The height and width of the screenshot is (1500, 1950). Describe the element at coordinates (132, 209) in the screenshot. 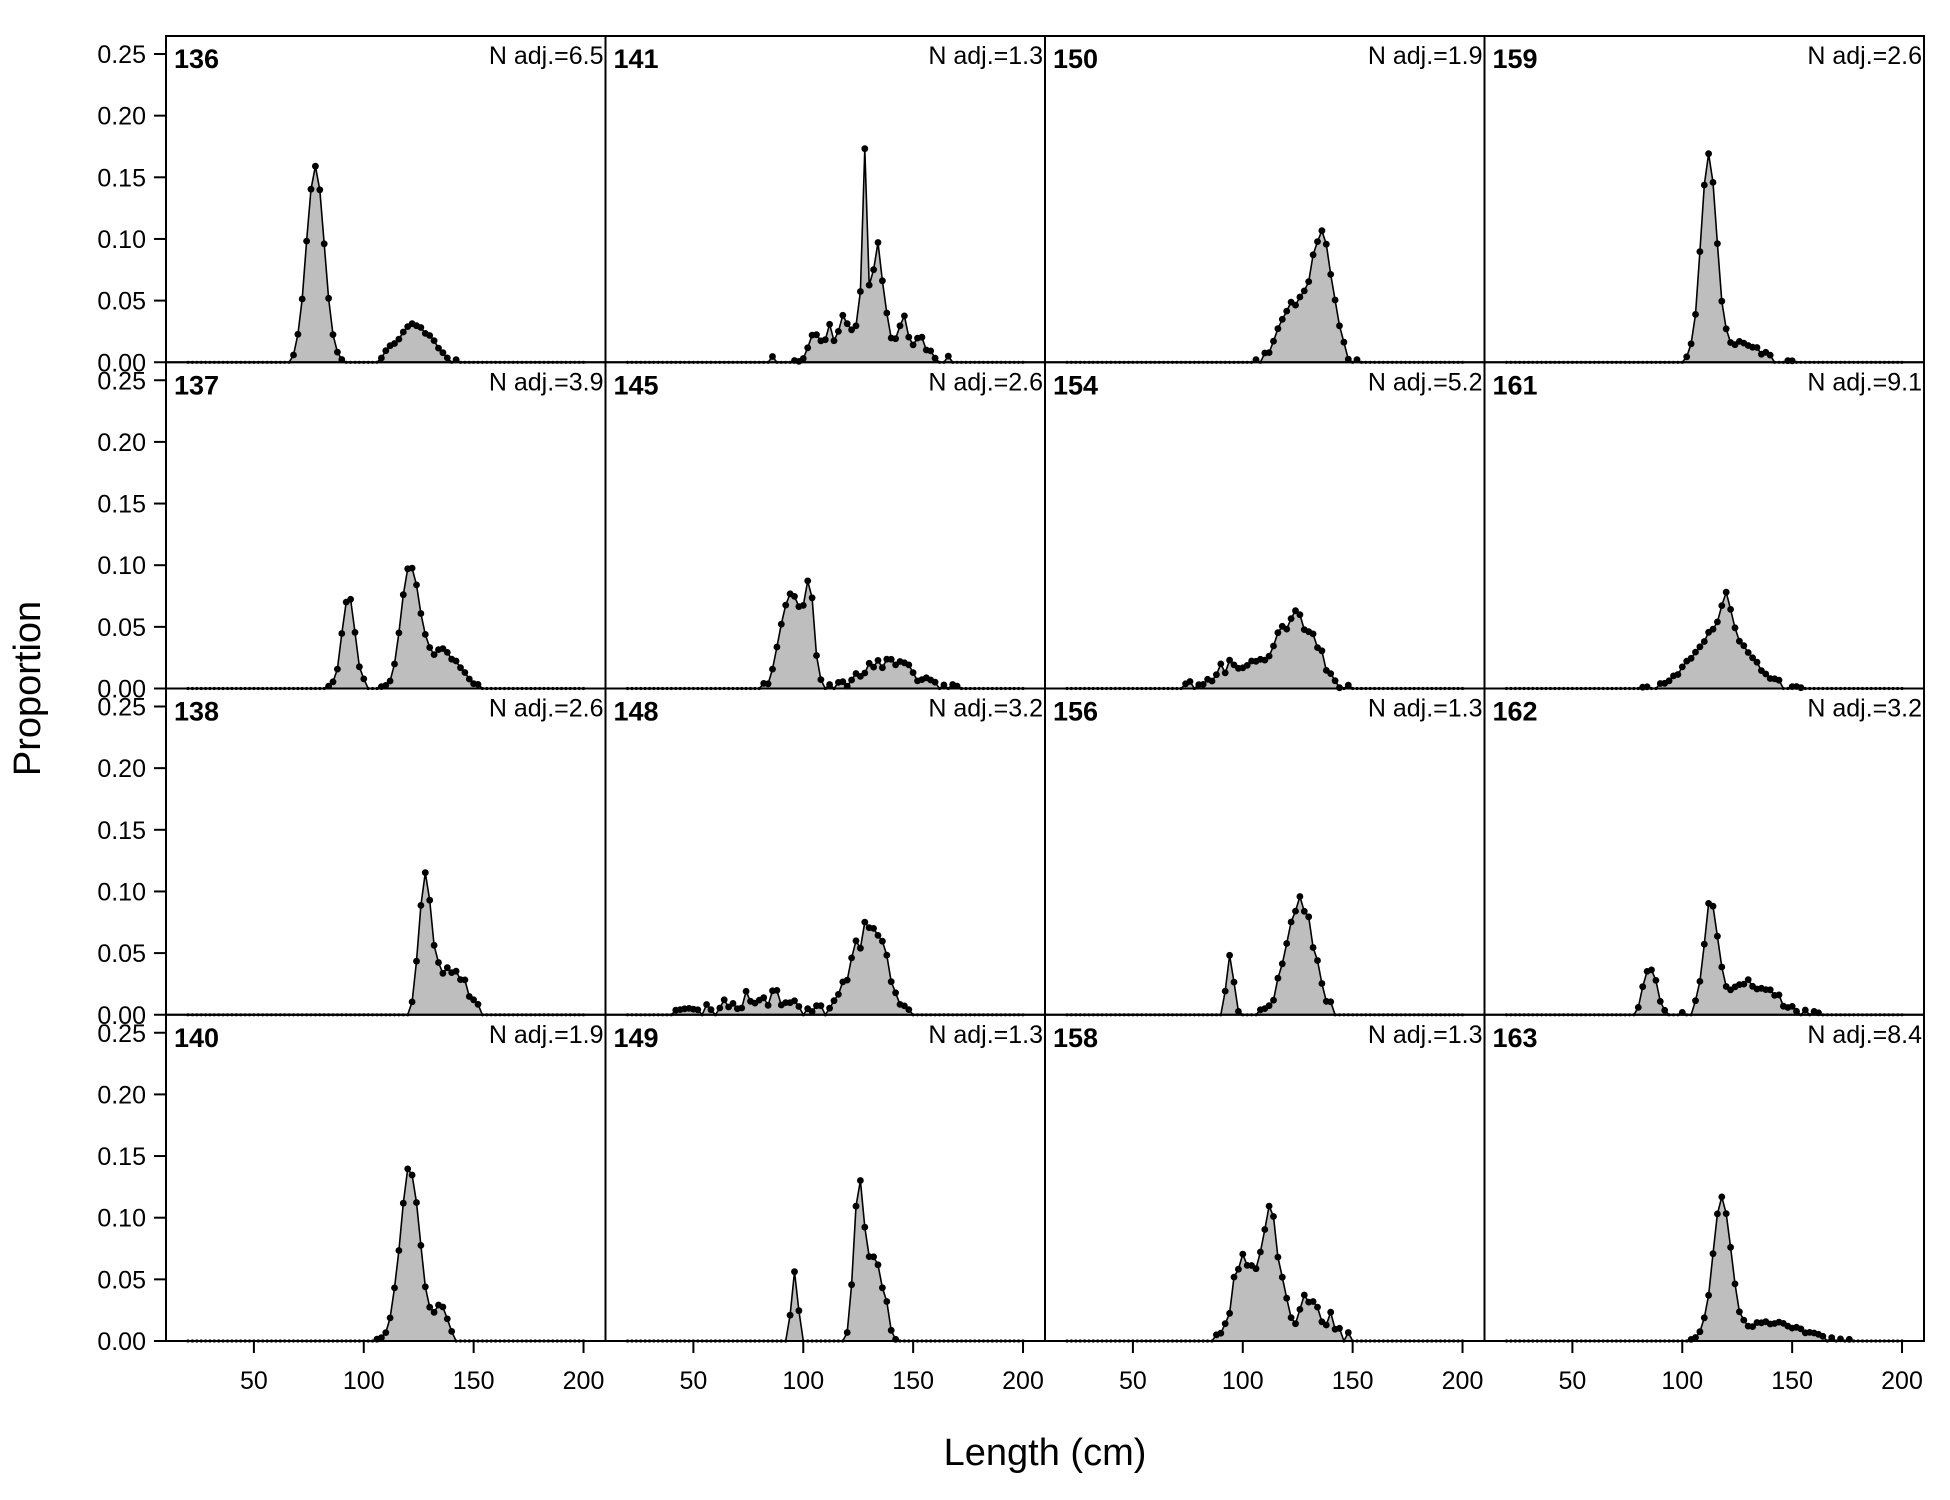

I see `y-axis-row-1: 0.00 0.05 0.10 0.15 0.20 0.25` at that location.